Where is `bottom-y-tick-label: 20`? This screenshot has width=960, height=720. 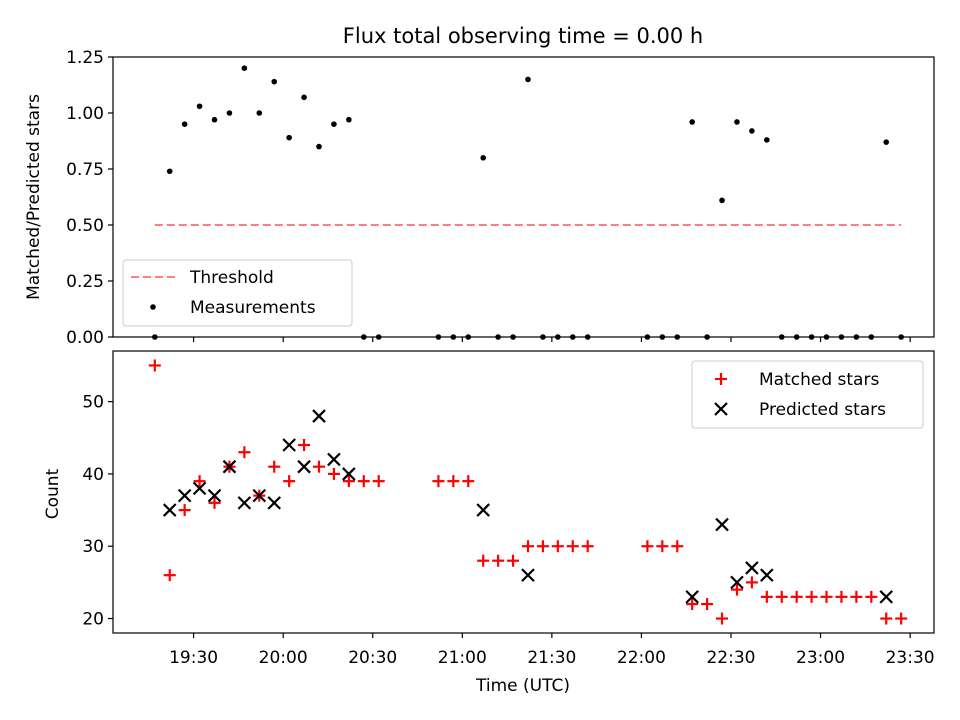
bottom-y-tick-label: 20 is located at coordinates (93, 620).